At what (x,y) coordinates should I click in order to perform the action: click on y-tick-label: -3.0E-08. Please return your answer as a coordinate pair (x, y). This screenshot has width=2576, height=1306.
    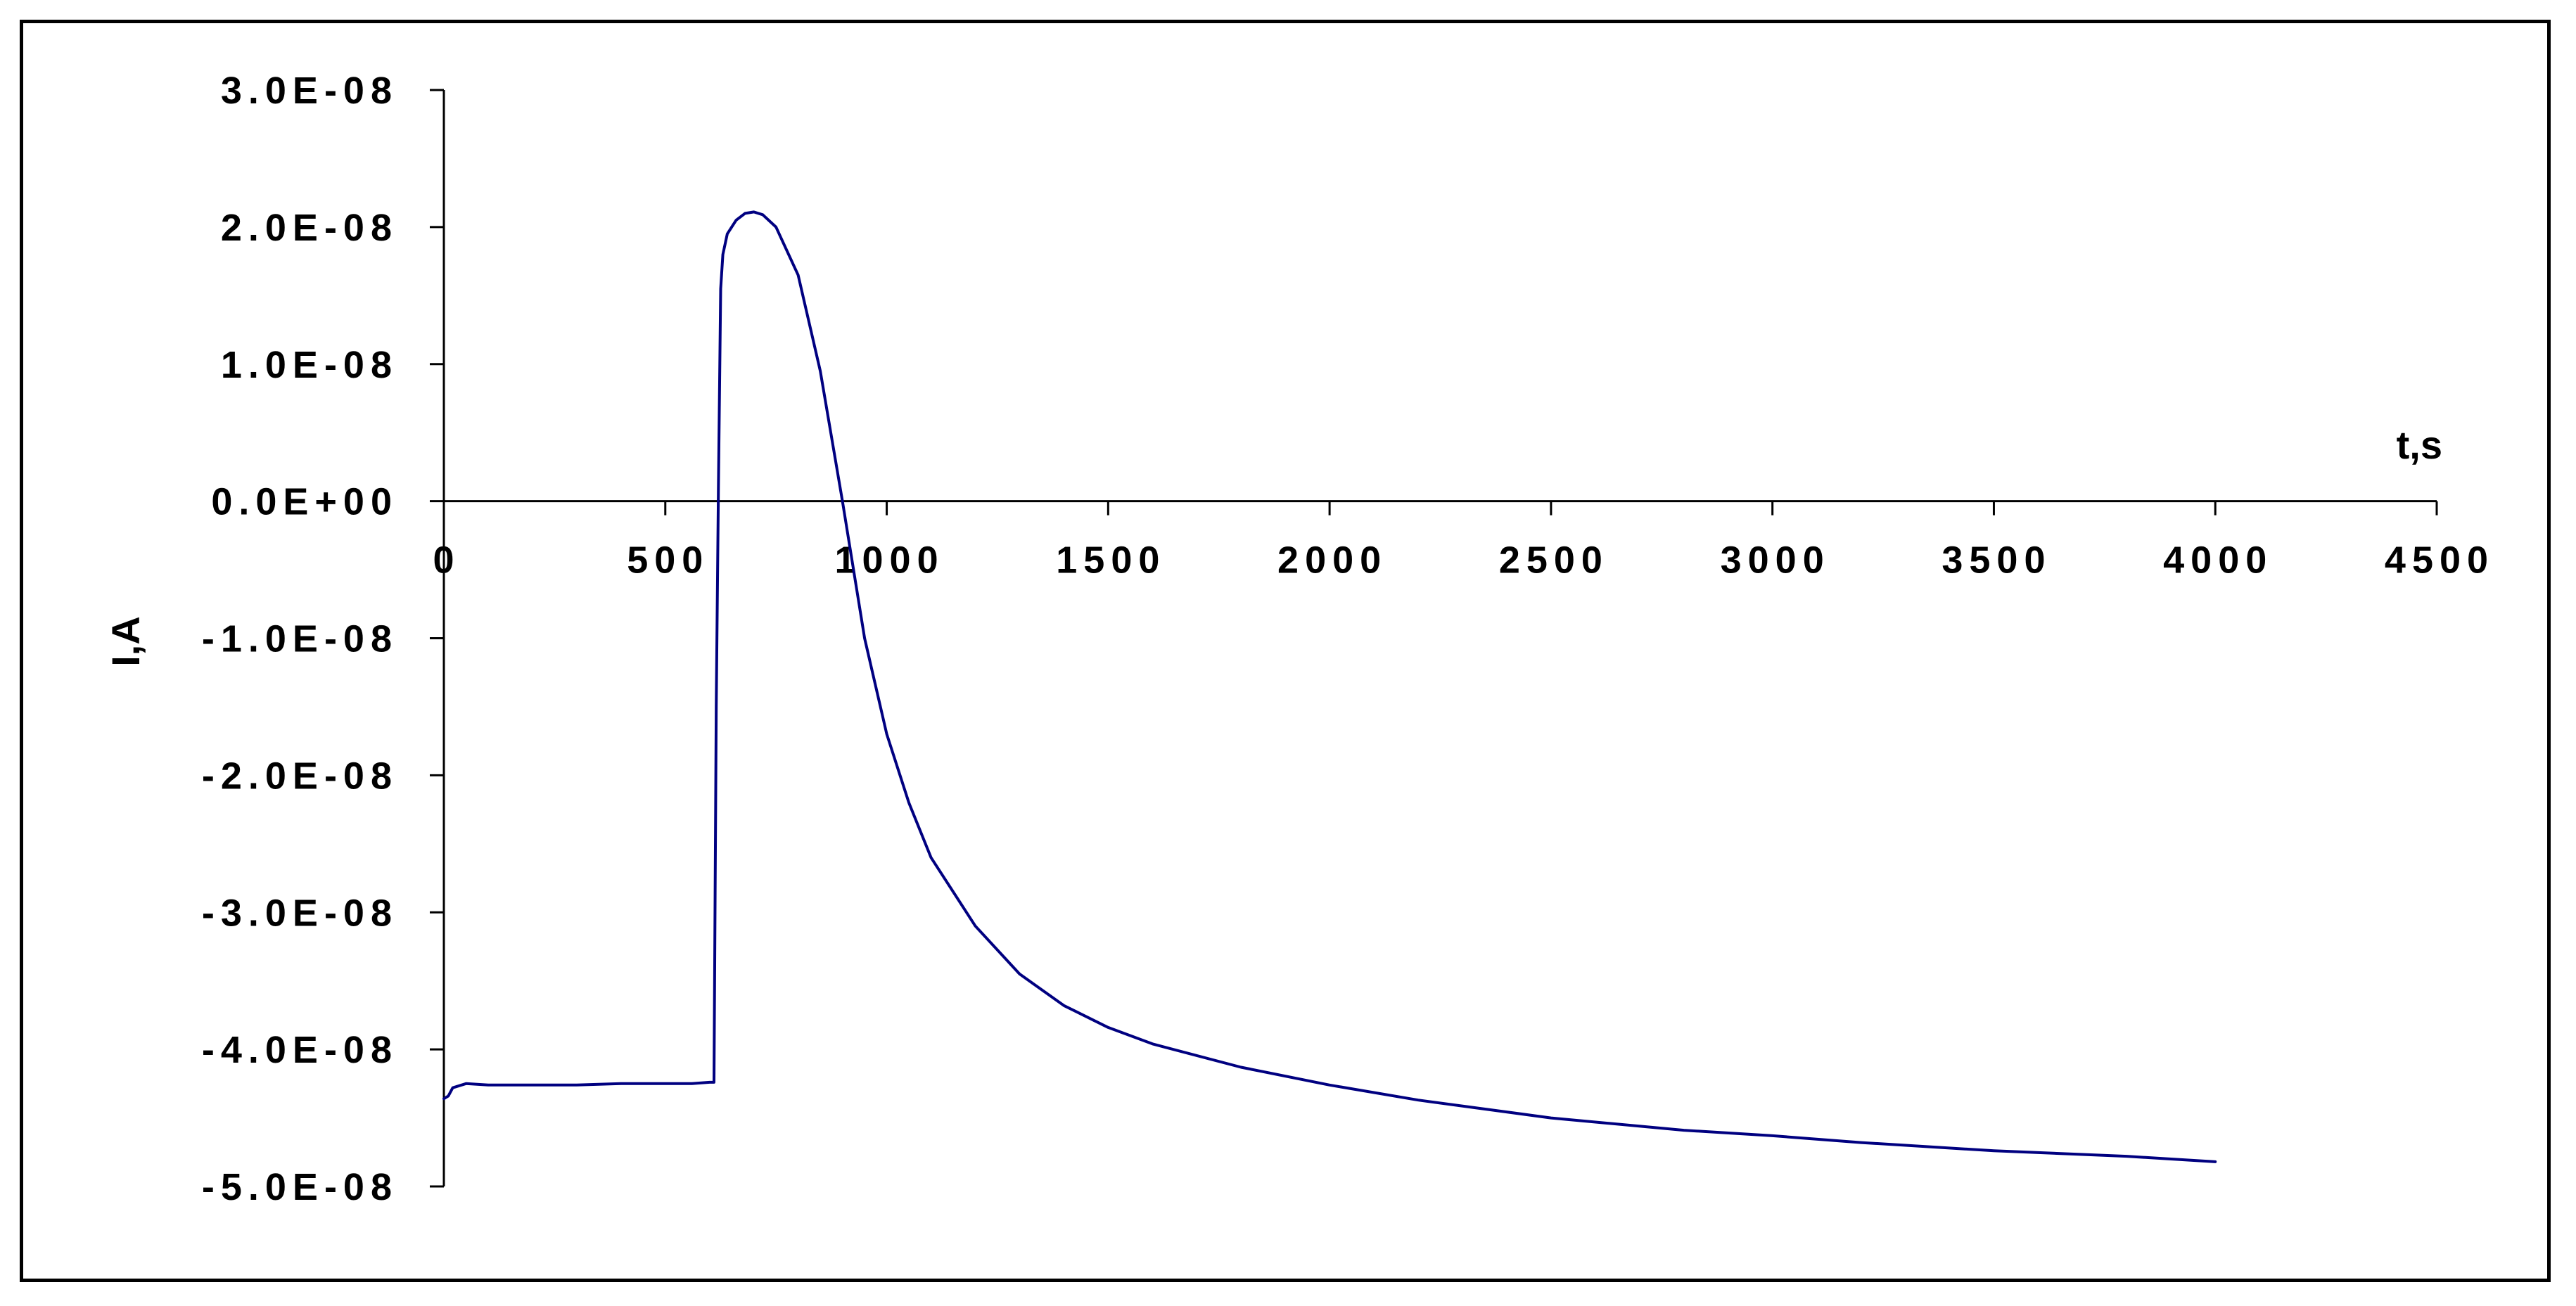
    Looking at the image, I should click on (300, 913).